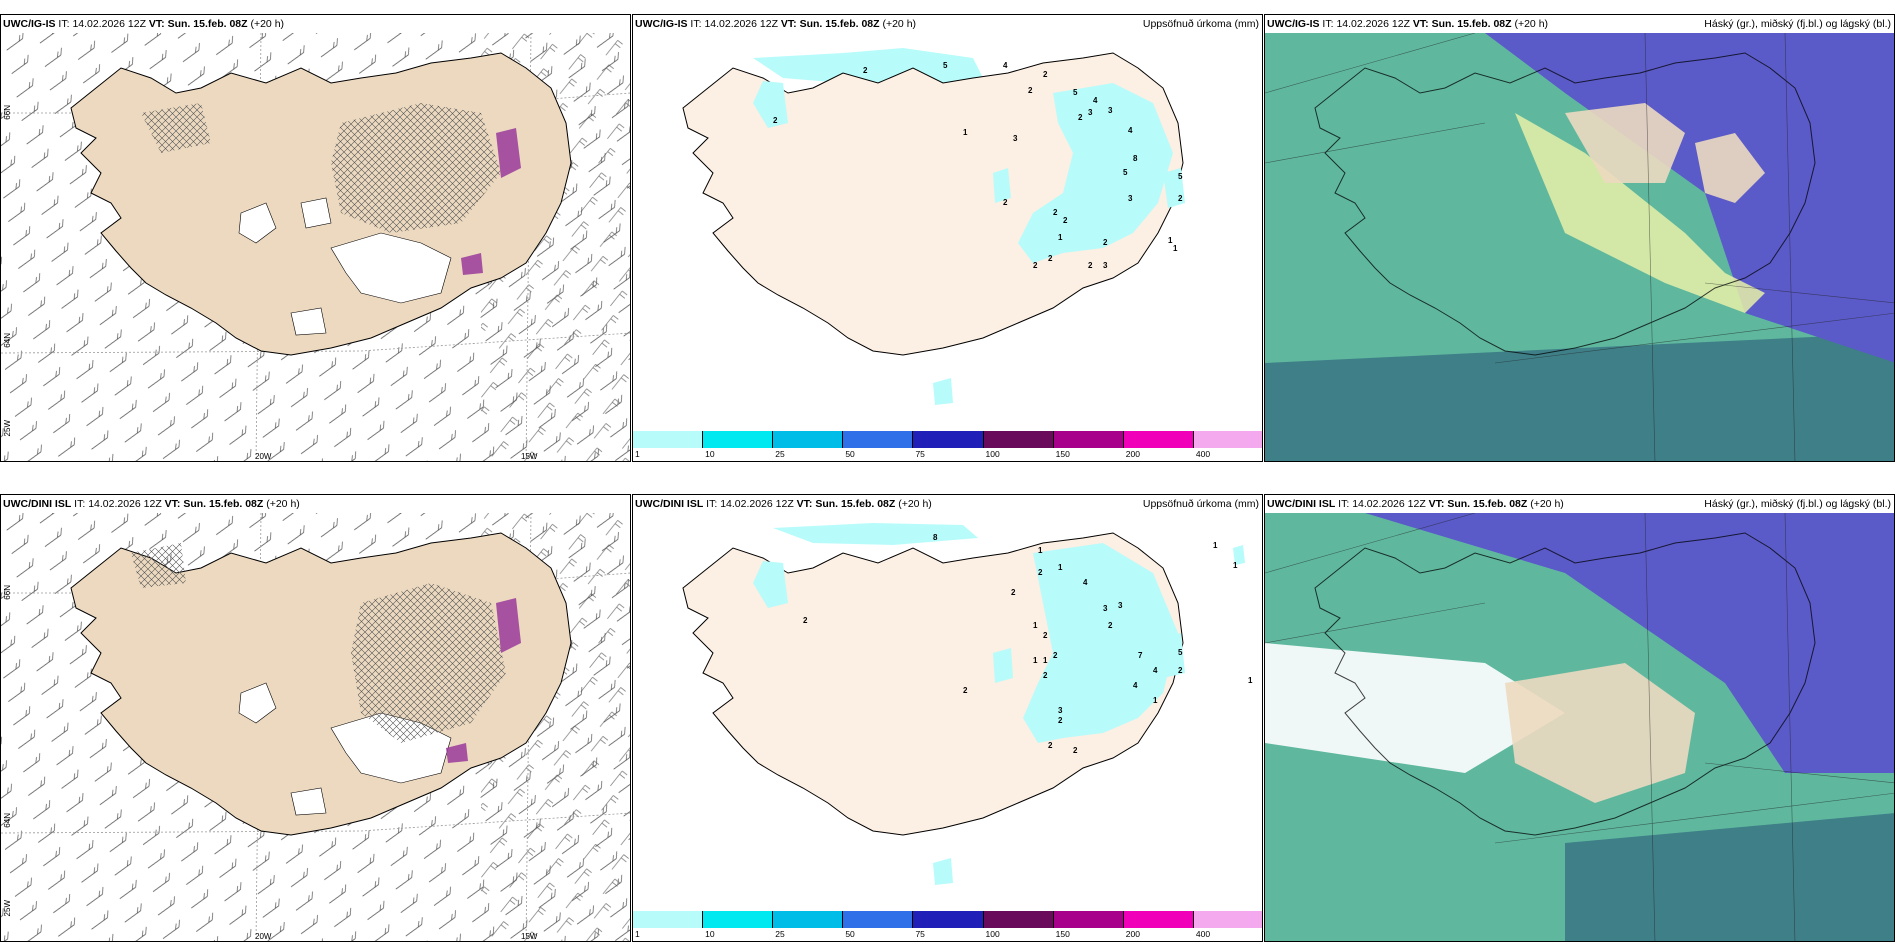 The image size is (1900, 950). I want to click on model-name: UWC/DINI ISL, so click(37, 504).